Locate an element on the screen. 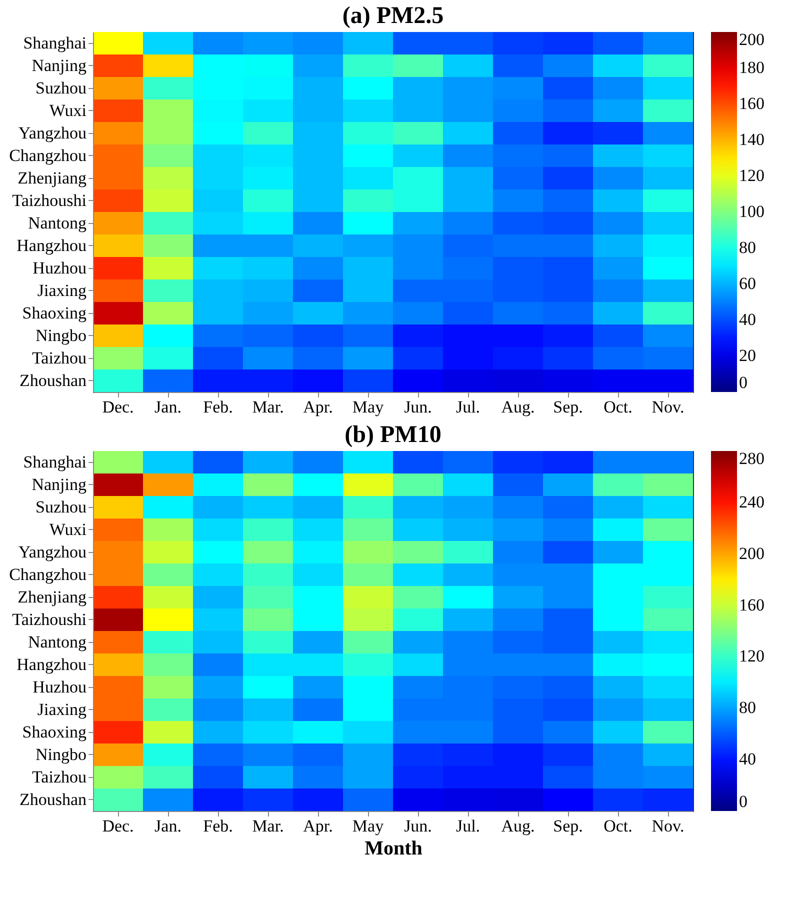 This screenshot has height=915, width=808. chart-title: (b) PM10 is located at coordinates (393, 435).